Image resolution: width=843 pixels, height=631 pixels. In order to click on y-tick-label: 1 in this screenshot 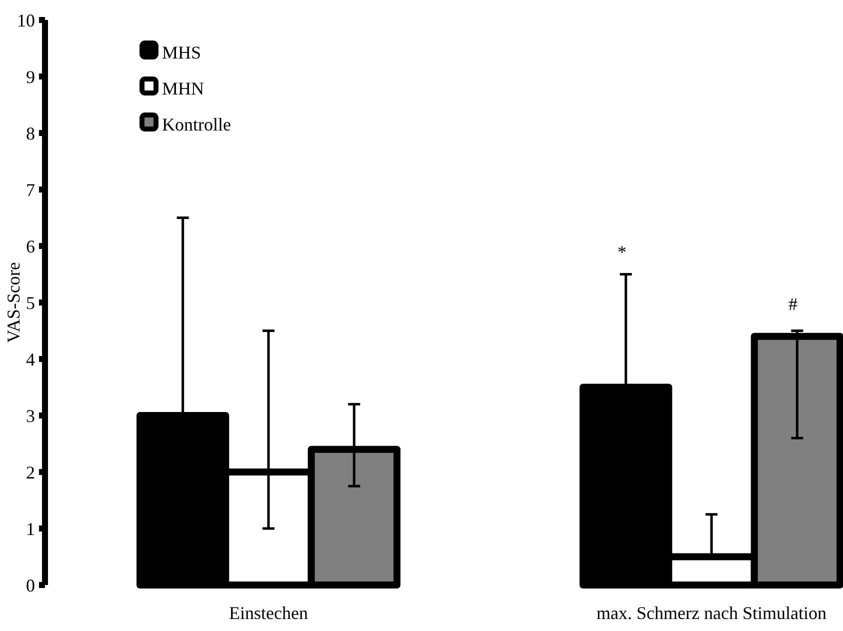, I will do `click(30, 528)`.